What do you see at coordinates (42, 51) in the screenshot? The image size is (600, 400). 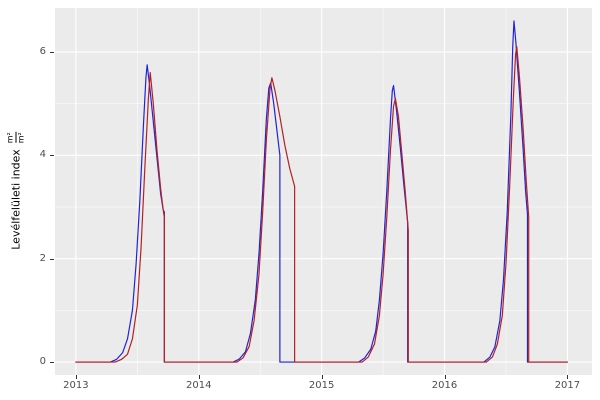 I see `y-tick-label: 6` at bounding box center [42, 51].